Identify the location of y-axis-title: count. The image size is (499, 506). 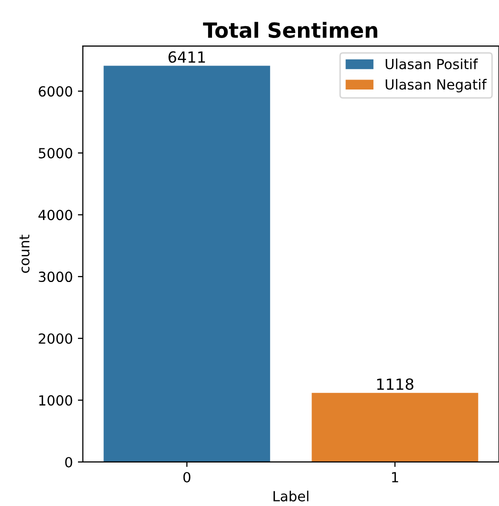
(25, 253).